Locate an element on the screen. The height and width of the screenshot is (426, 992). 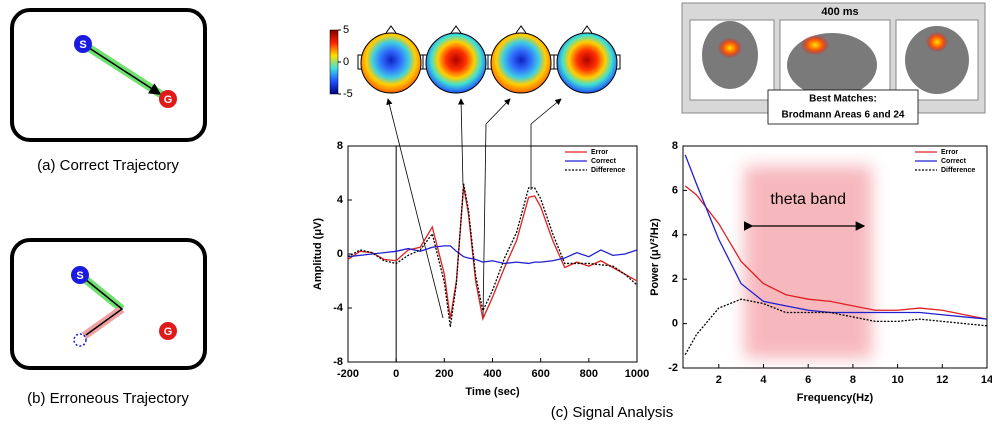
x-tick-label: 400 is located at coordinates (492, 374).